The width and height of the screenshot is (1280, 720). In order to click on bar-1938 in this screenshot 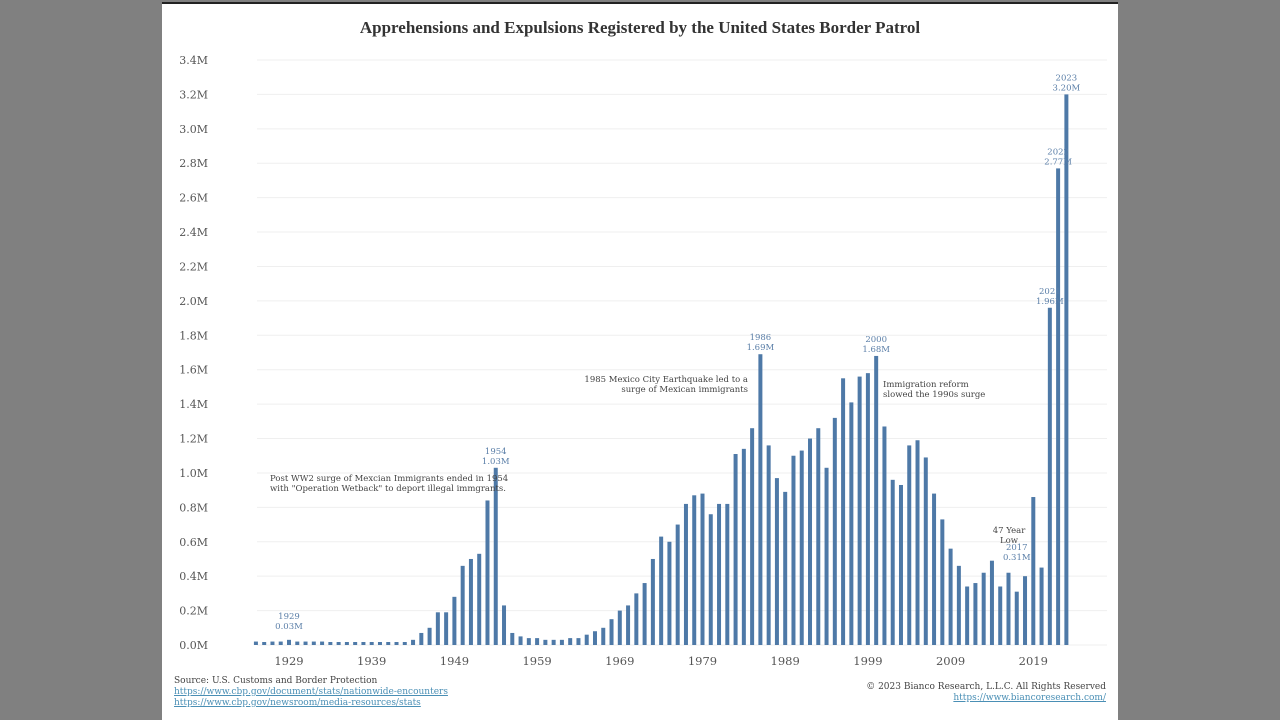, I will do `click(363, 643)`.